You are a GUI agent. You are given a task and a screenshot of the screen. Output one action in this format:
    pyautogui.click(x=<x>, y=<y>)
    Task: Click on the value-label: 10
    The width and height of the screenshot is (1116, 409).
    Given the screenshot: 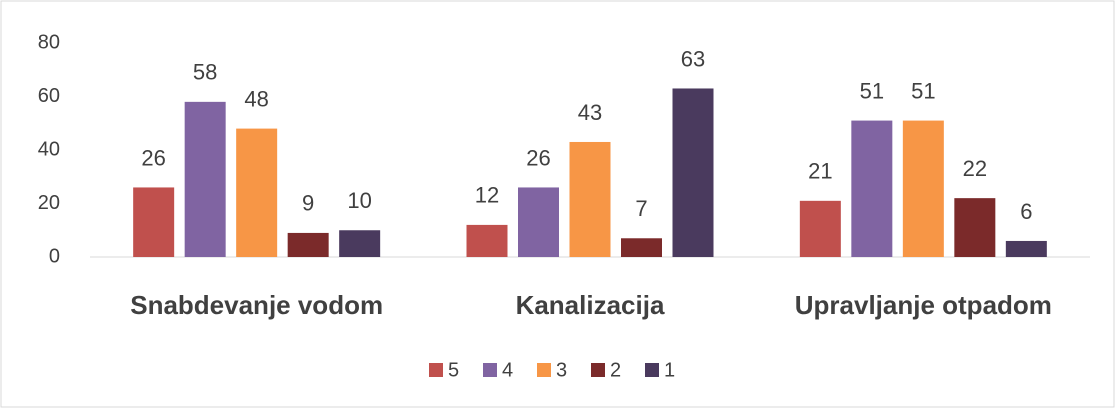 What is the action you would take?
    pyautogui.click(x=359, y=200)
    